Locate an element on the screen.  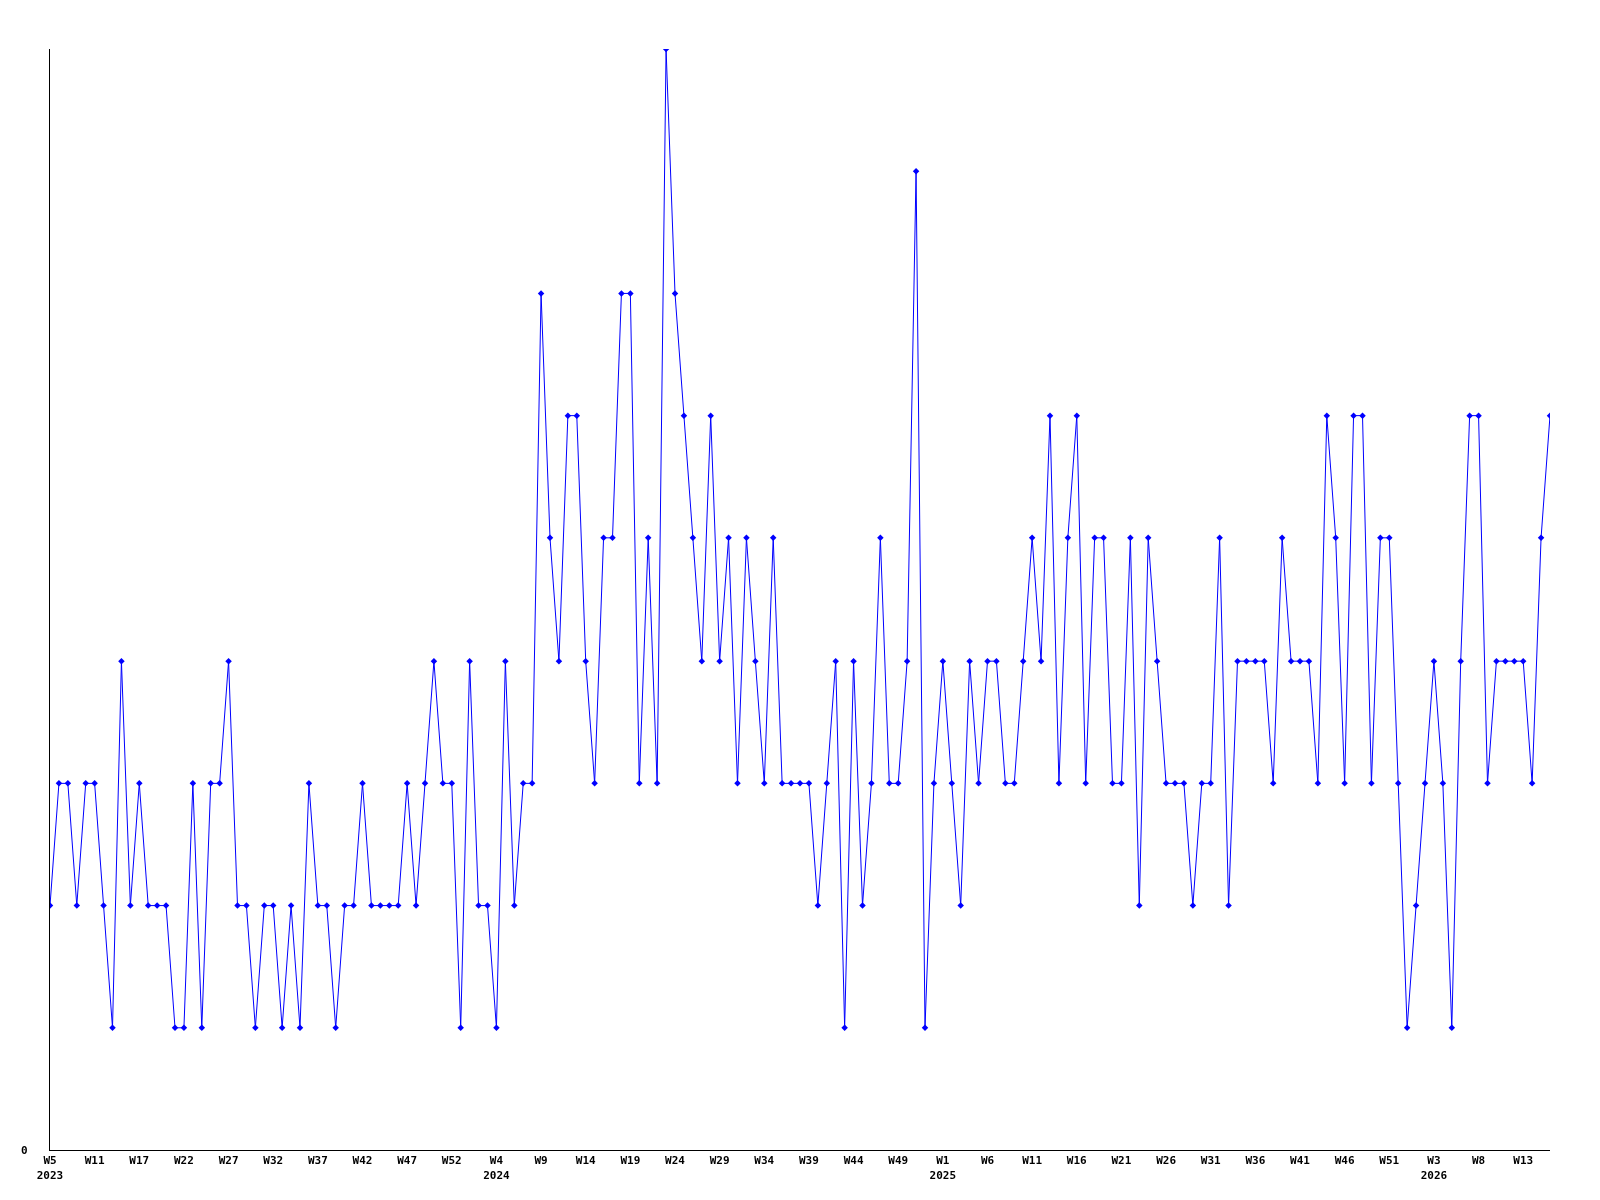
x-tick-label: W21 is located at coordinates (1121, 1161).